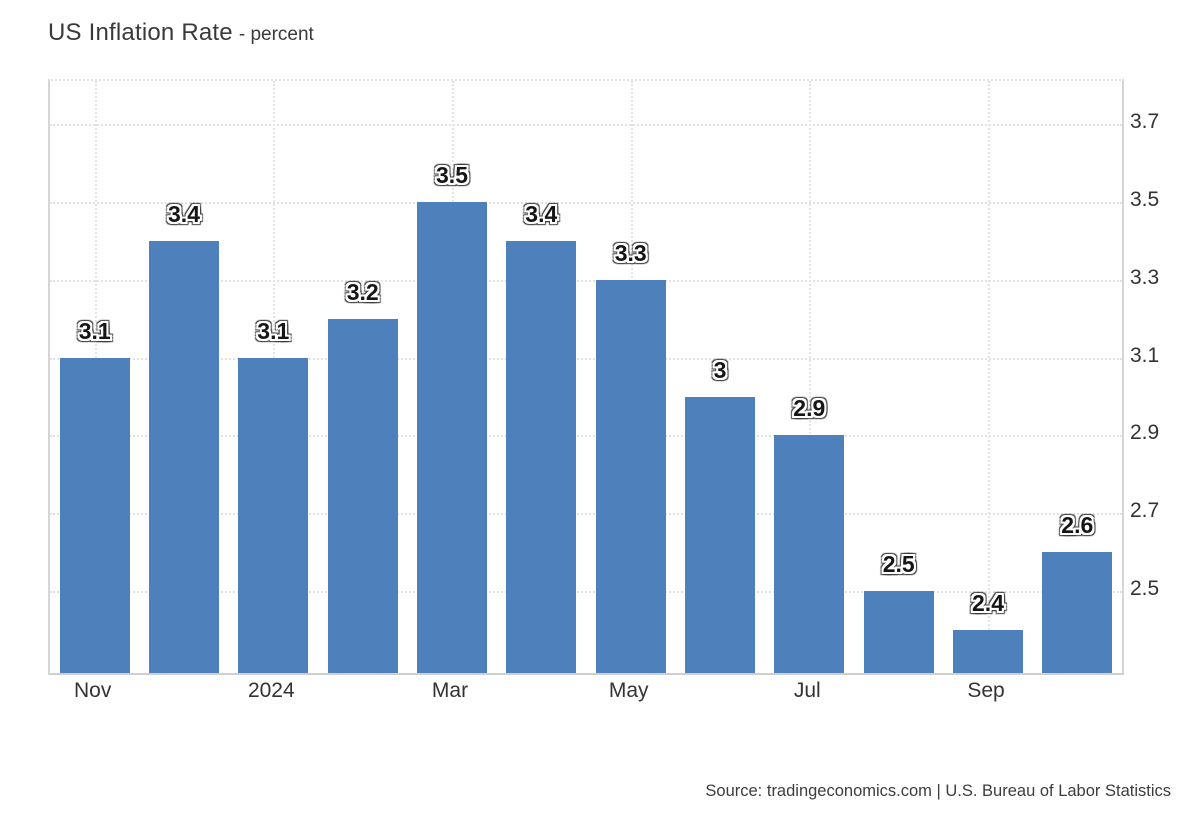  I want to click on y-tick-label-3.5: 3.5, so click(1145, 199).